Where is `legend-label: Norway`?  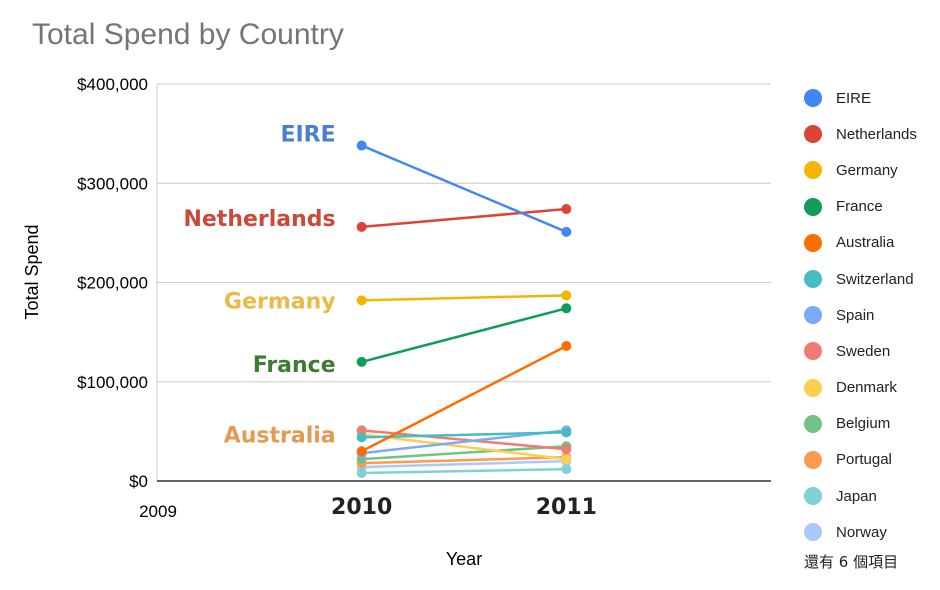
legend-label: Norway is located at coordinates (861, 532).